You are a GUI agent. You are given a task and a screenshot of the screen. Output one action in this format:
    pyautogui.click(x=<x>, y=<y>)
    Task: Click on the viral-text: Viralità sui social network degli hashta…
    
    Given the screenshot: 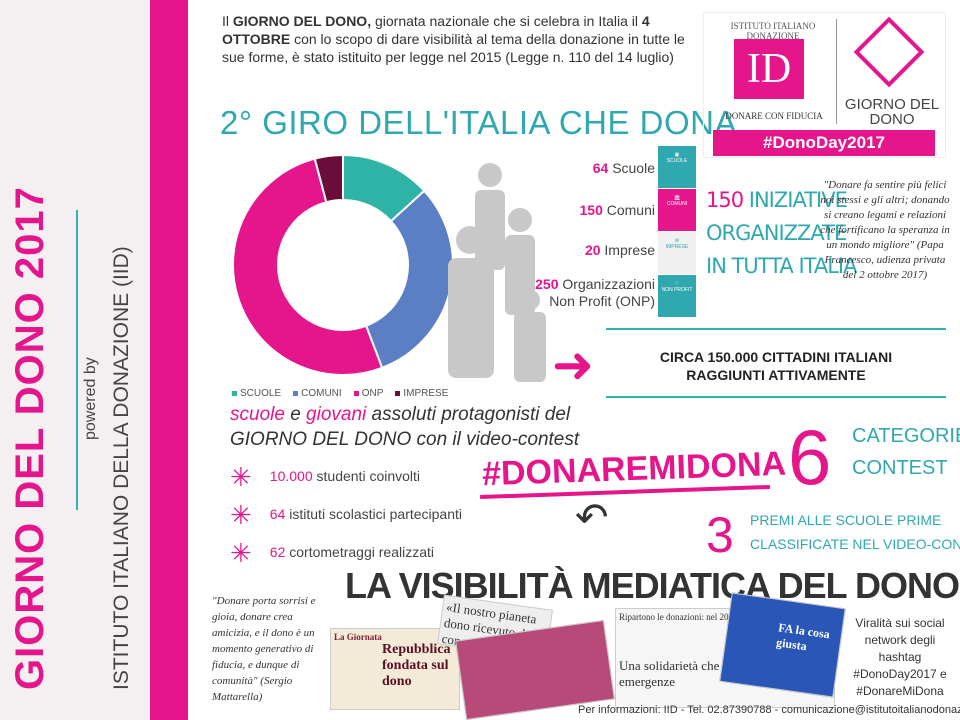 What is the action you would take?
    pyautogui.click(x=900, y=657)
    